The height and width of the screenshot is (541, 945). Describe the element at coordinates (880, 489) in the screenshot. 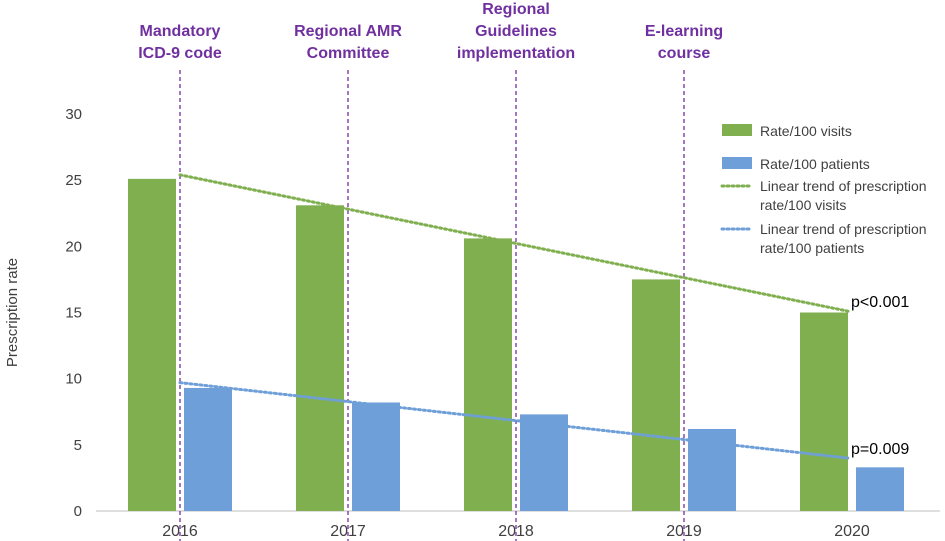

I see `bar-patients-2020` at that location.